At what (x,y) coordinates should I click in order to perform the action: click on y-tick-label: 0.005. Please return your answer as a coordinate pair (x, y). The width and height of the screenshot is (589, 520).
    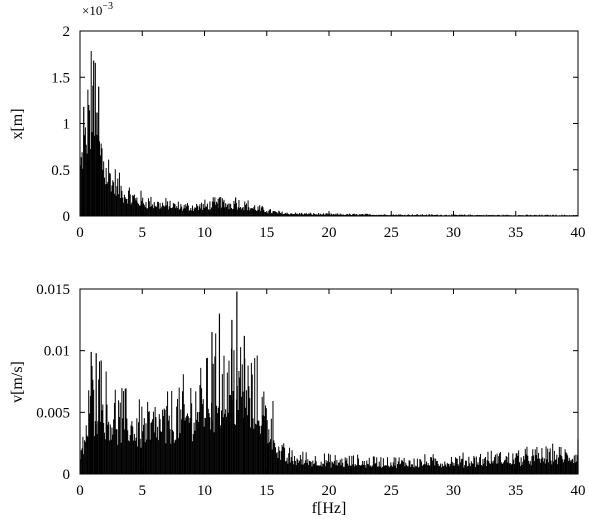
    Looking at the image, I should click on (53, 413).